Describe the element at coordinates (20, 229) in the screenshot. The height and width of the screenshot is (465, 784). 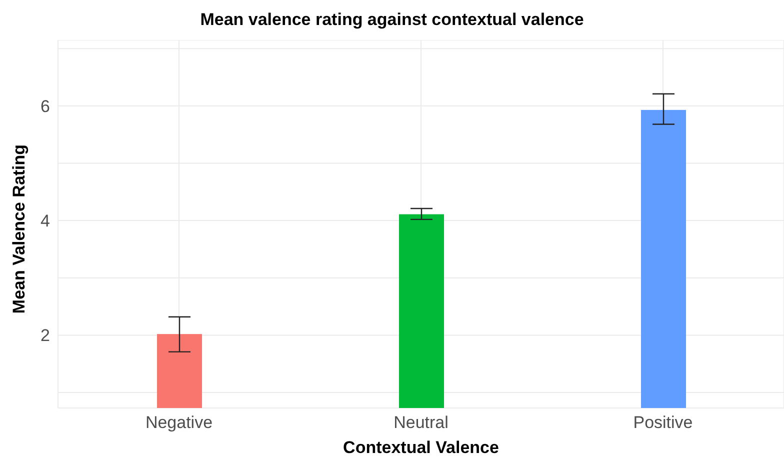
I see `y-axis-title: Mean Valence Rating` at that location.